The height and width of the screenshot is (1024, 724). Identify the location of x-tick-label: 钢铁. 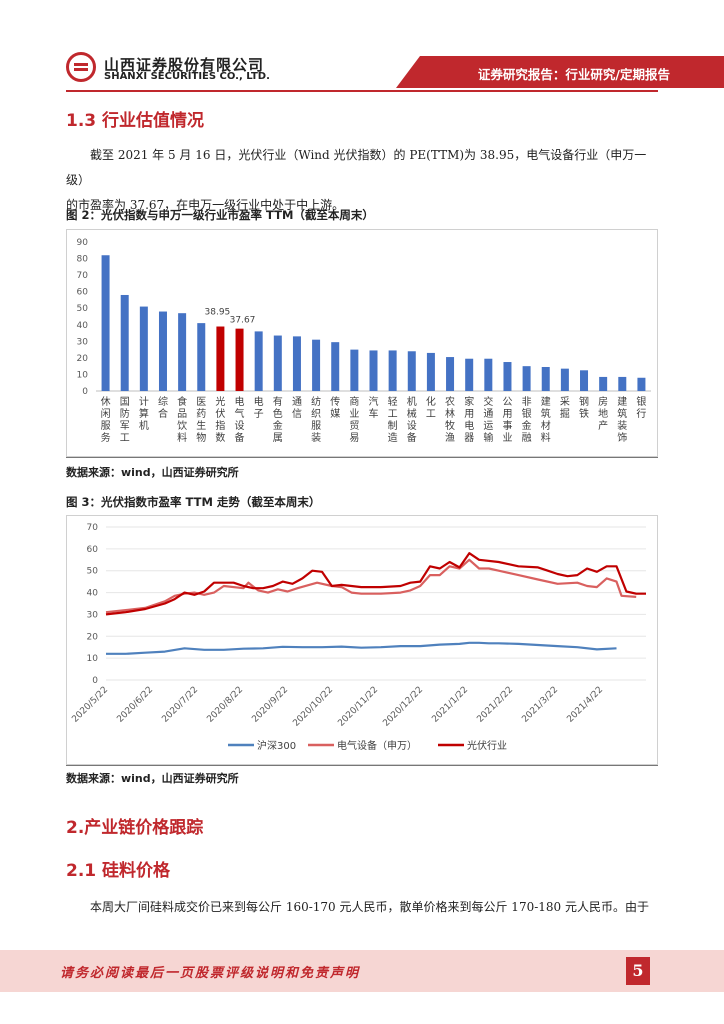
(584, 407).